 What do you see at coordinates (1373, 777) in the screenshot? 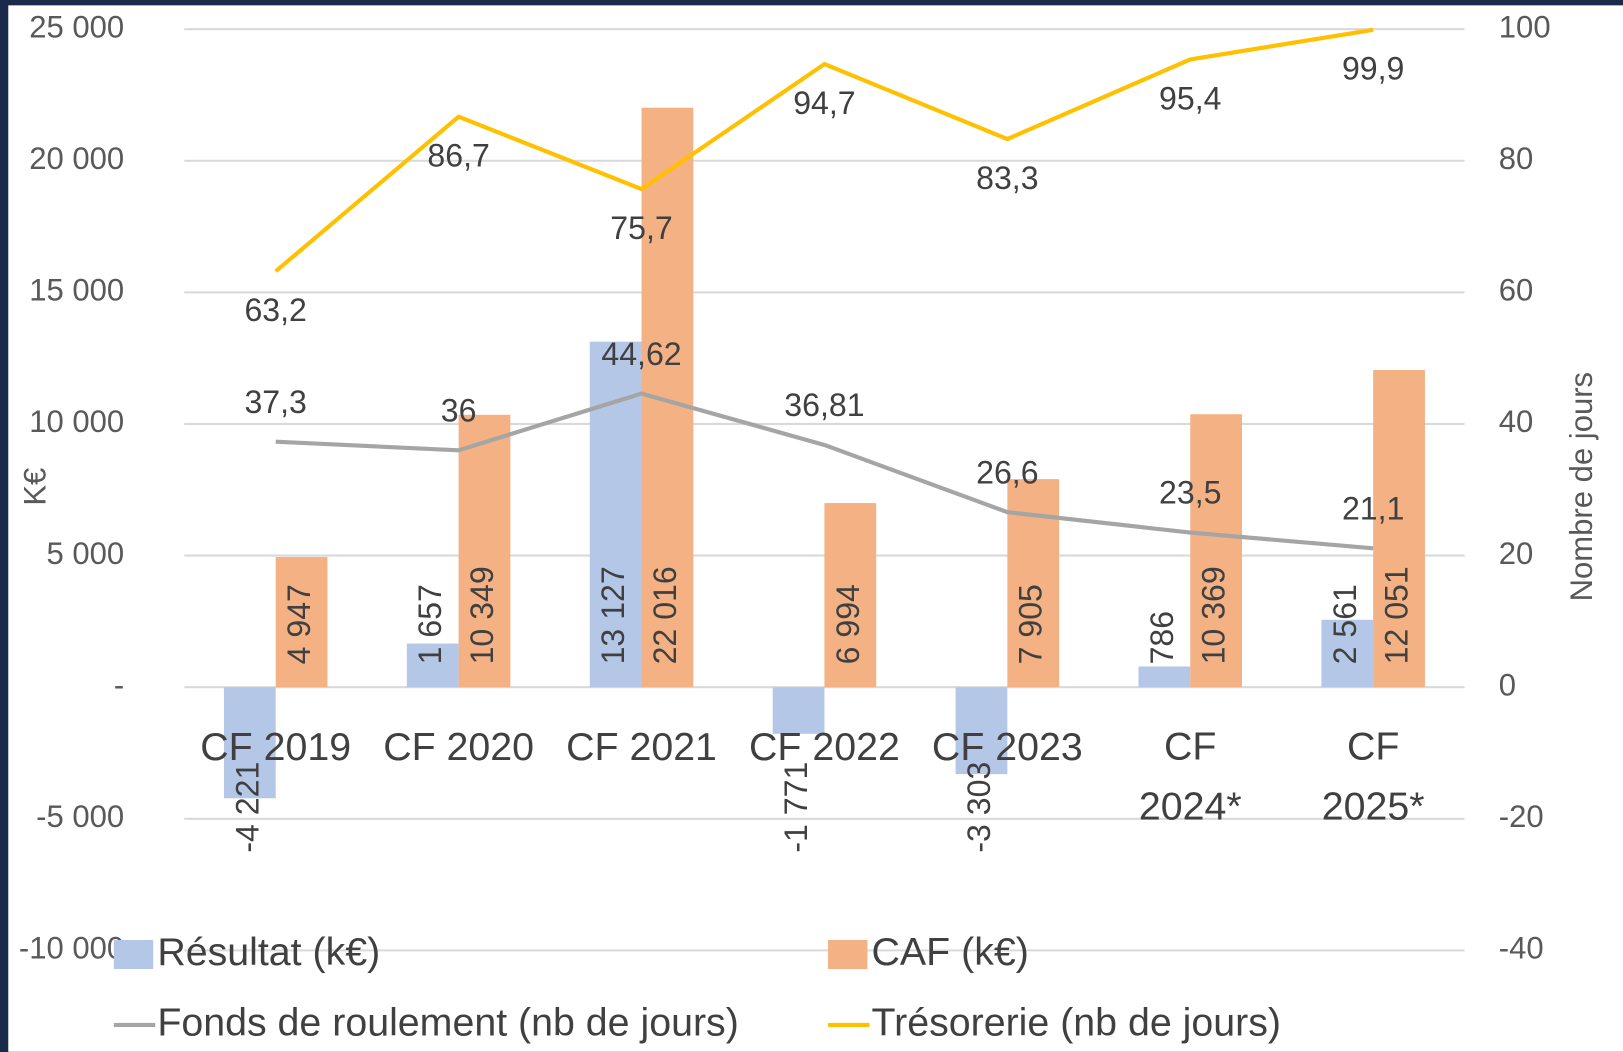
I see `x-tick-label: CF 2025*` at bounding box center [1373, 777].